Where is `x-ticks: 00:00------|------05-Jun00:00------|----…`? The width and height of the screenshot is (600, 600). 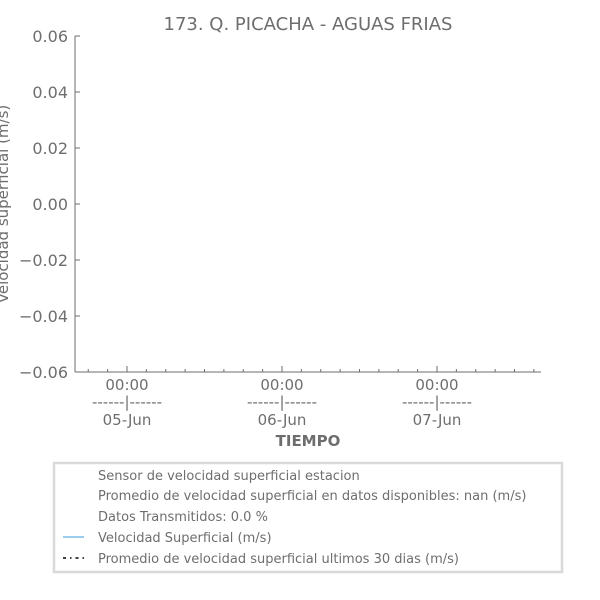
x-ticks: 00:00------|------05-Jun00:00------|----… is located at coordinates (311, 397).